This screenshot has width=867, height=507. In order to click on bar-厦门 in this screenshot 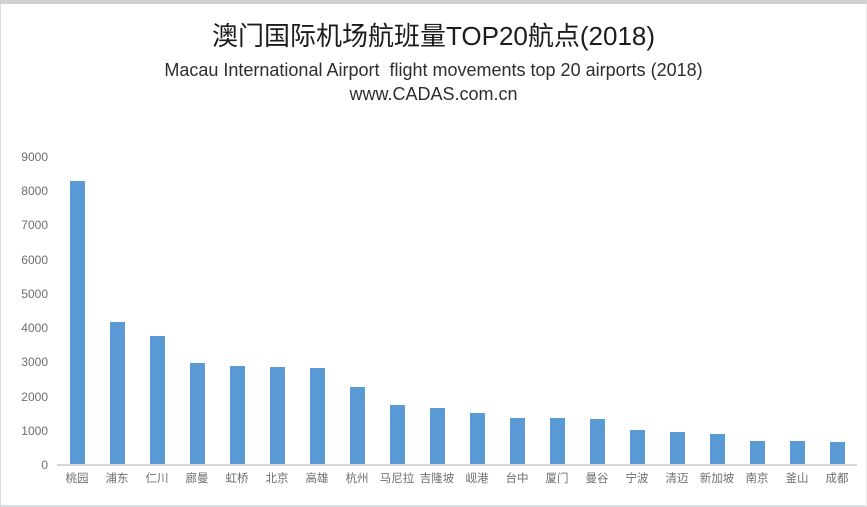, I will do `click(557, 441)`.